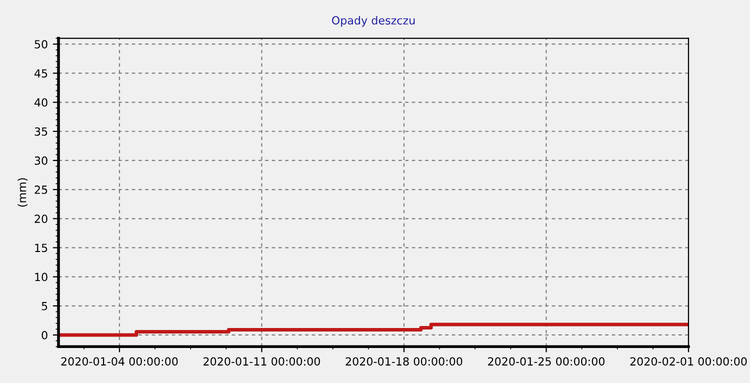 The width and height of the screenshot is (750, 383). I want to click on y-tick-label: 15, so click(41, 248).